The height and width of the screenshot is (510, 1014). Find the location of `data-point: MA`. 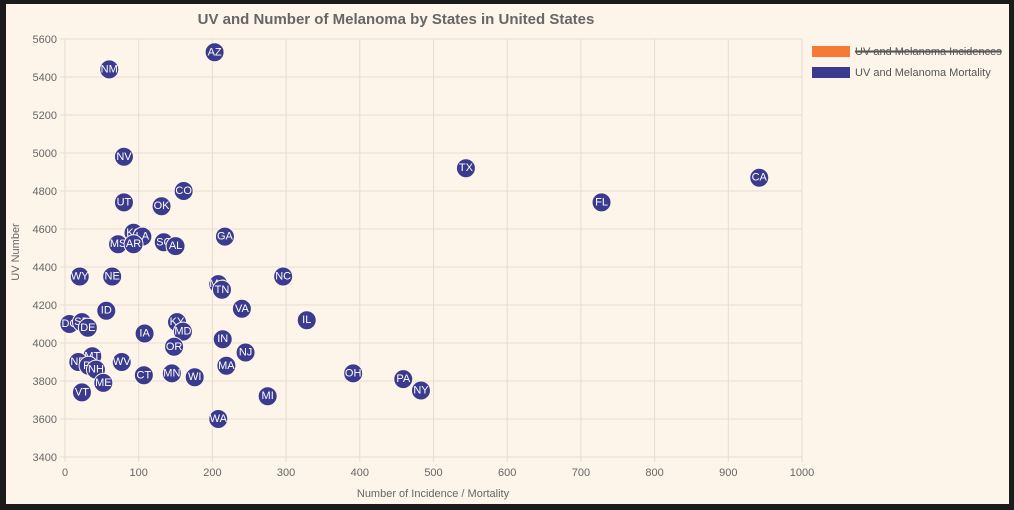

data-point: MA is located at coordinates (226, 365).